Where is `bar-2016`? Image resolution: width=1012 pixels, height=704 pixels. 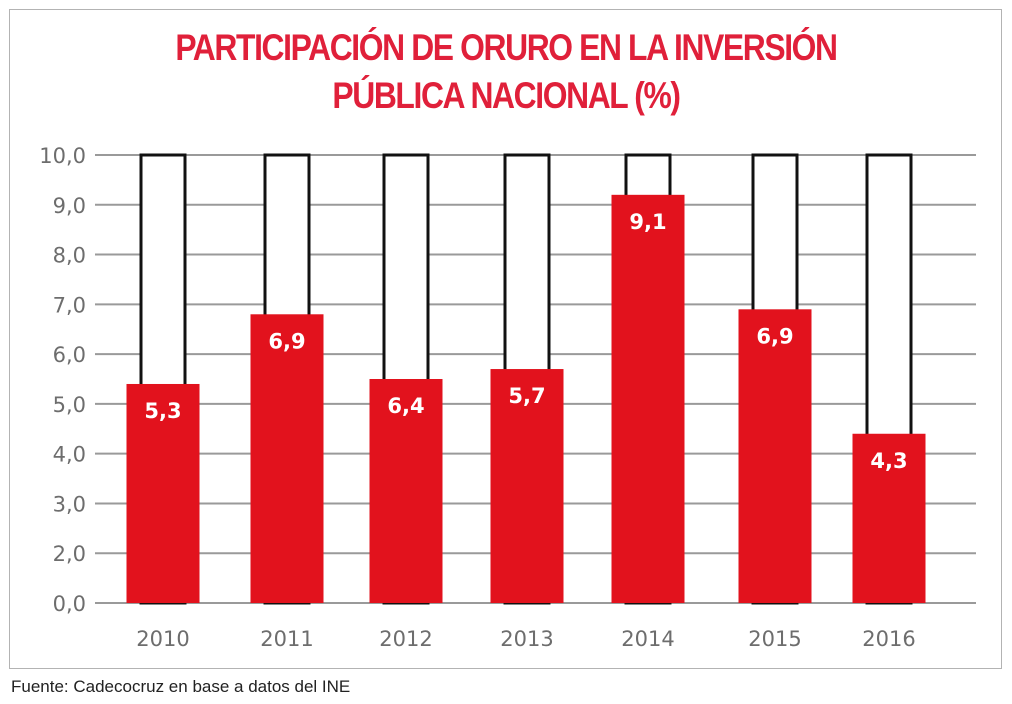
bar-2016 is located at coordinates (889, 518).